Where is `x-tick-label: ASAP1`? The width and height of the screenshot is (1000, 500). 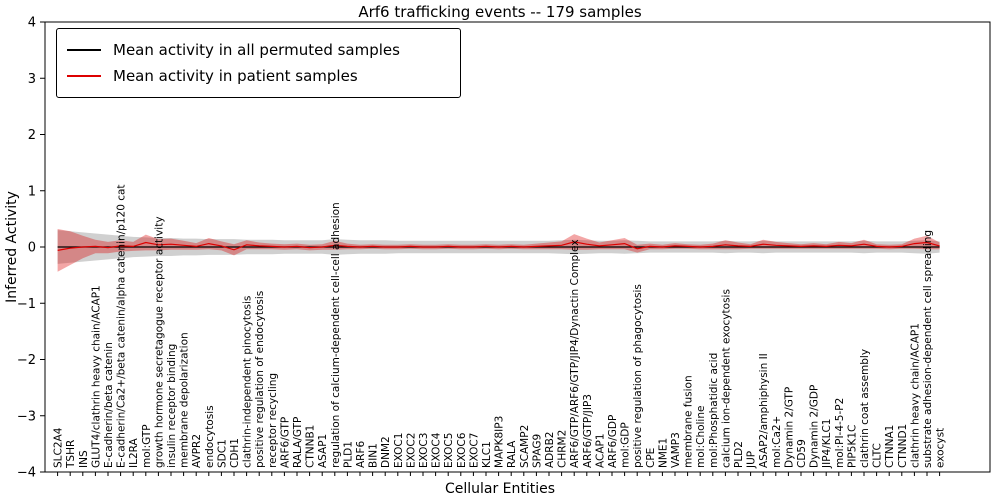
x-tick-label: ASAP1 is located at coordinates (323, 451).